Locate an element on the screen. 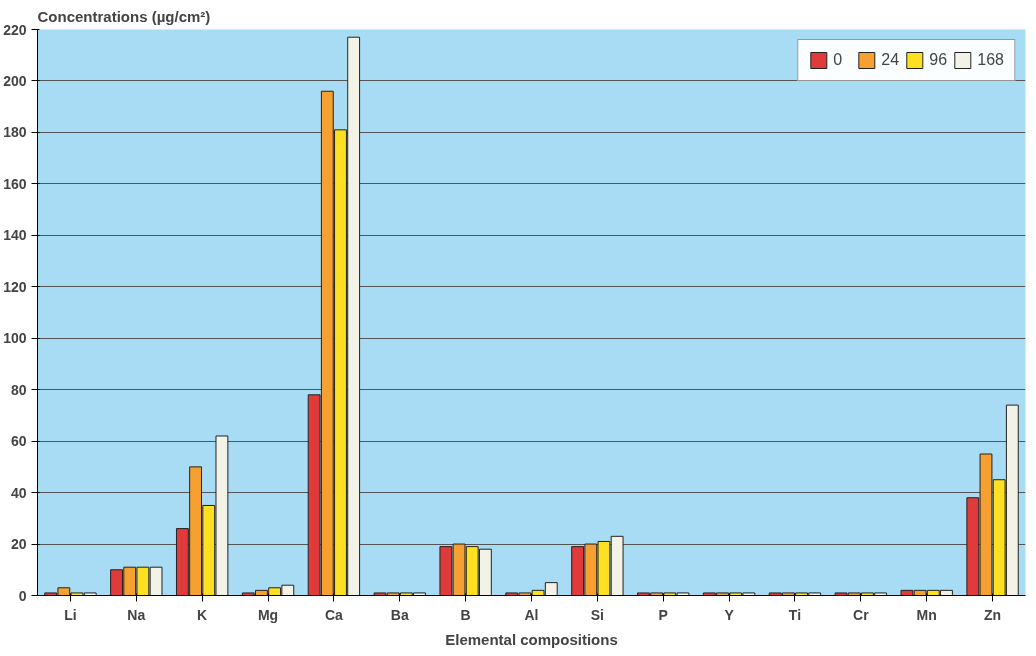  x-tick-label: Ba is located at coordinates (399, 614).